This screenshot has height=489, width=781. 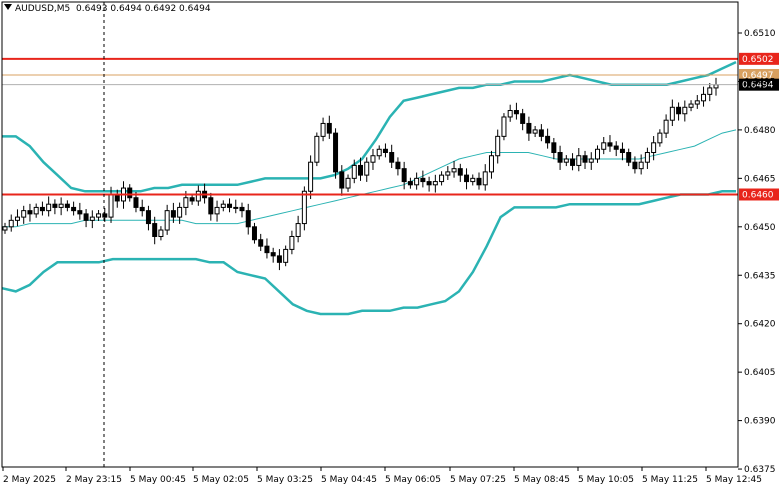 What do you see at coordinates (43, 9) in the screenshot?
I see `symbol-label: AUDUSD,M5` at bounding box center [43, 9].